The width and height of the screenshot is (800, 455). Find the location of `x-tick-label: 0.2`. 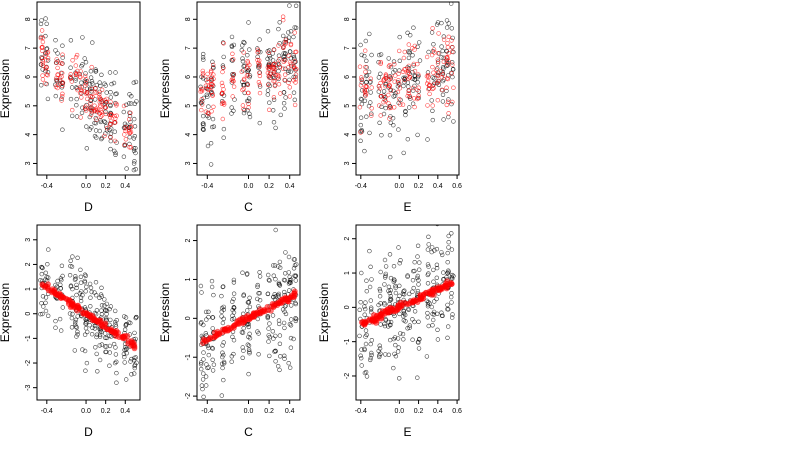

x-tick-label: 0.2 is located at coordinates (269, 411).